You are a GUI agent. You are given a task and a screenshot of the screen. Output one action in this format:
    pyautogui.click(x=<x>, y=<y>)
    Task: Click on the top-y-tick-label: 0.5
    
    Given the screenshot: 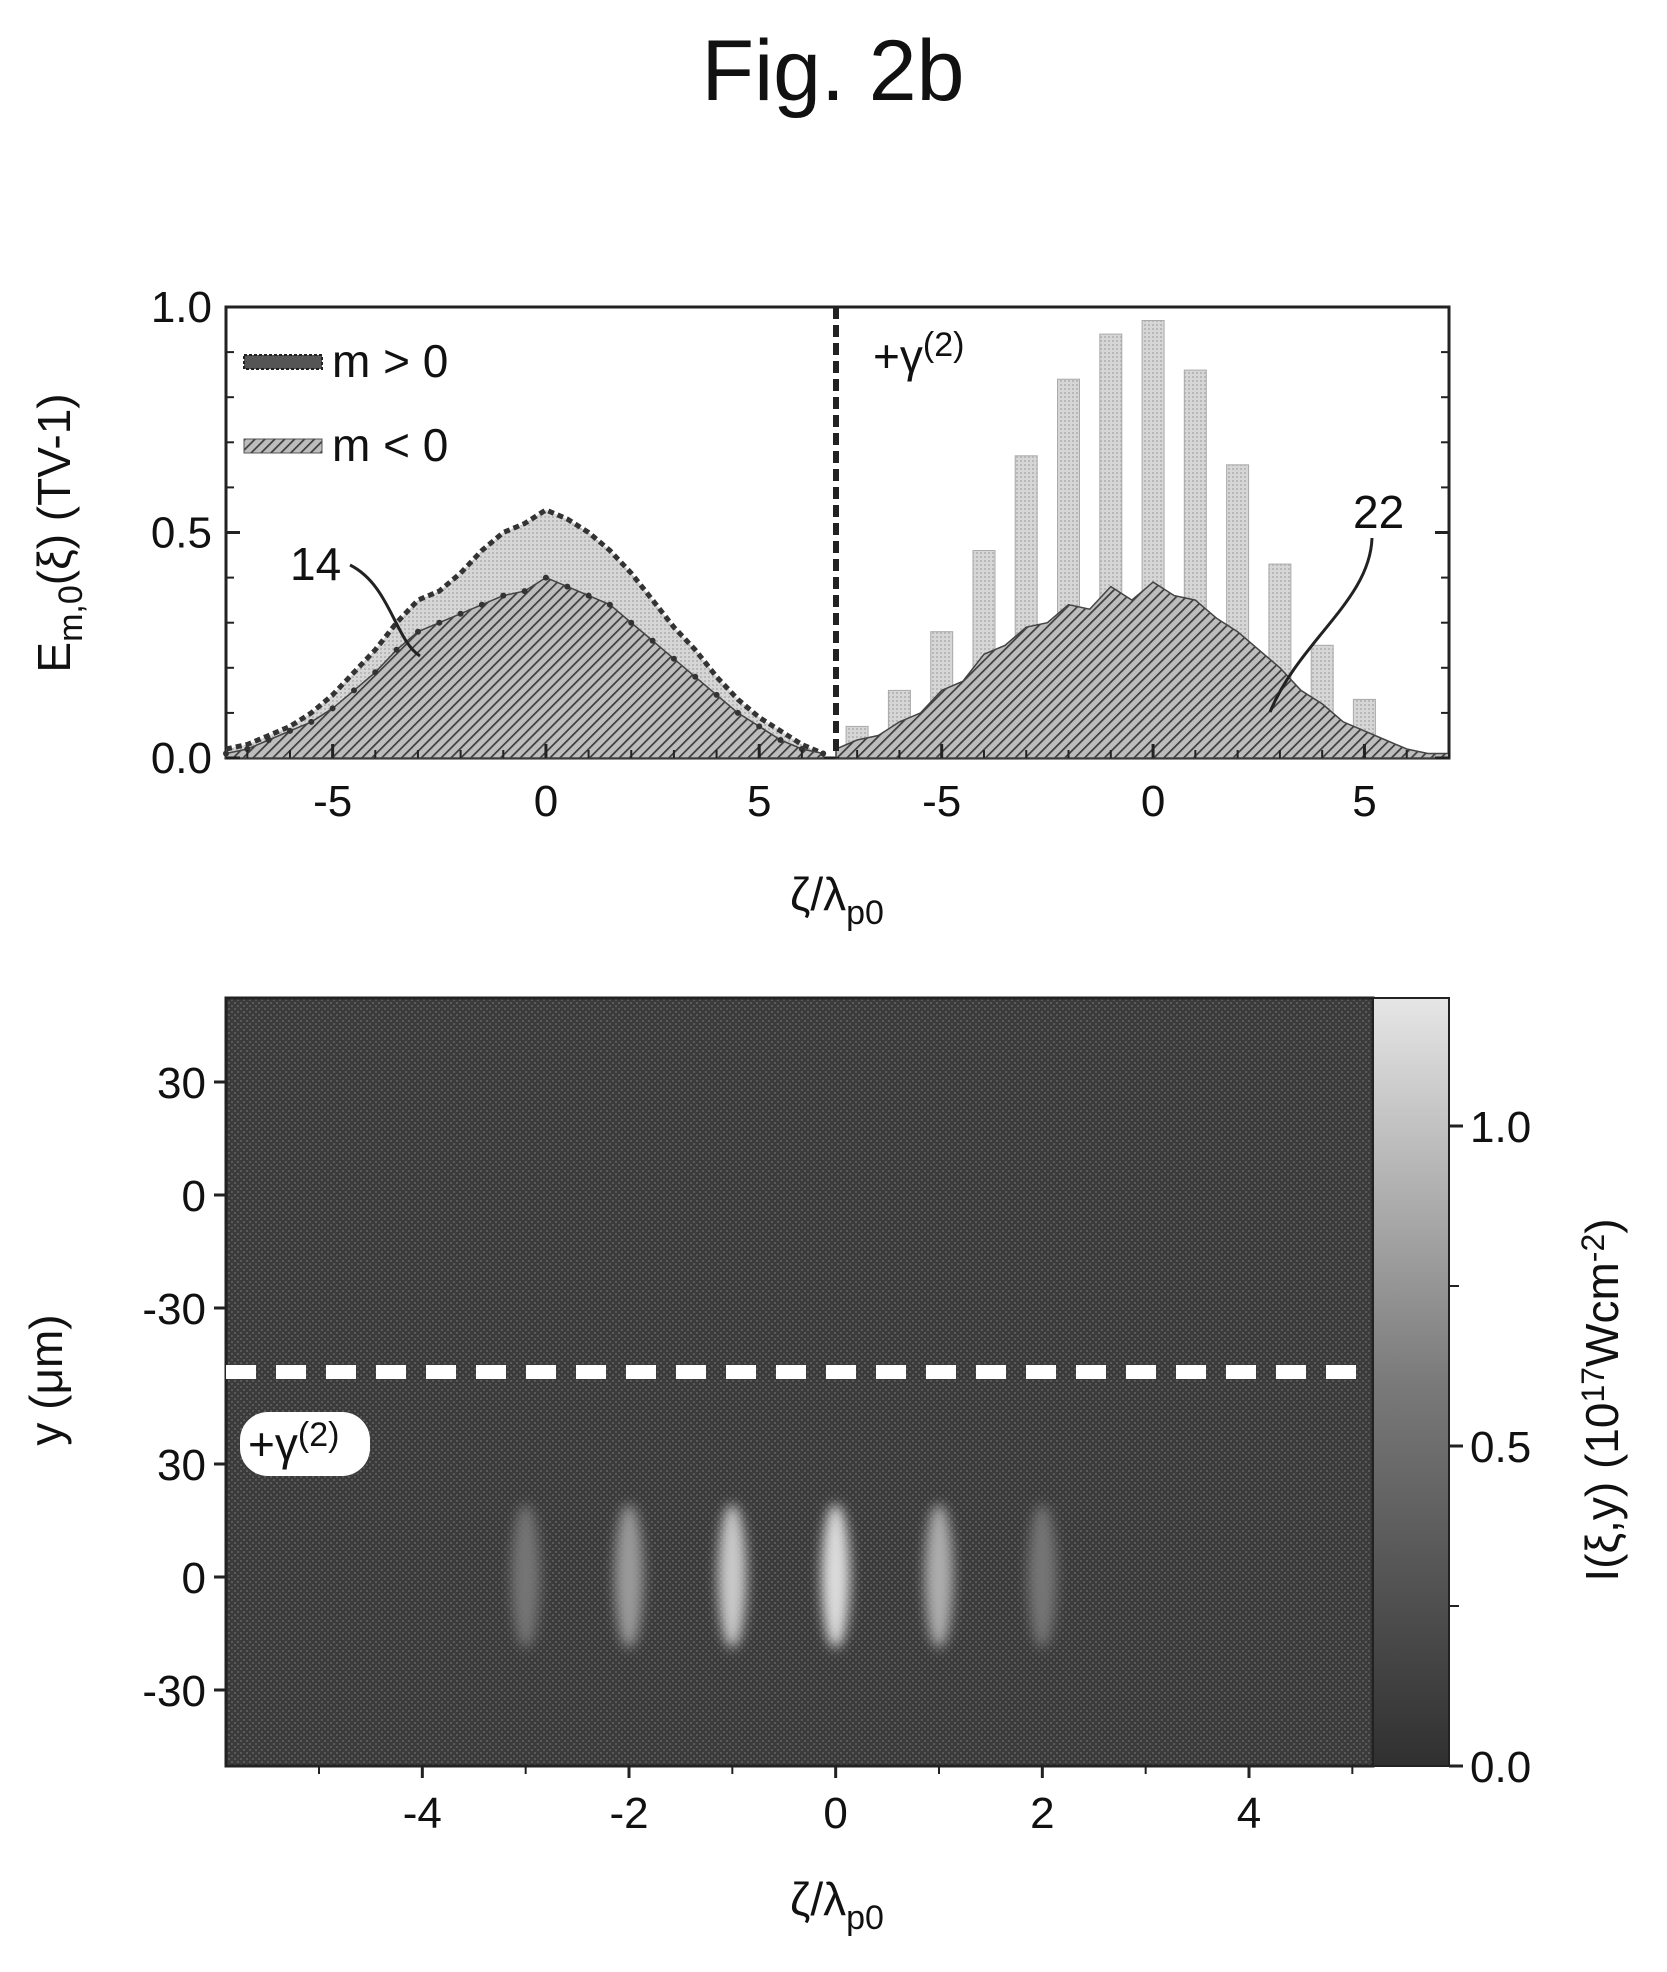 What is the action you would take?
    pyautogui.click(x=181, y=533)
    